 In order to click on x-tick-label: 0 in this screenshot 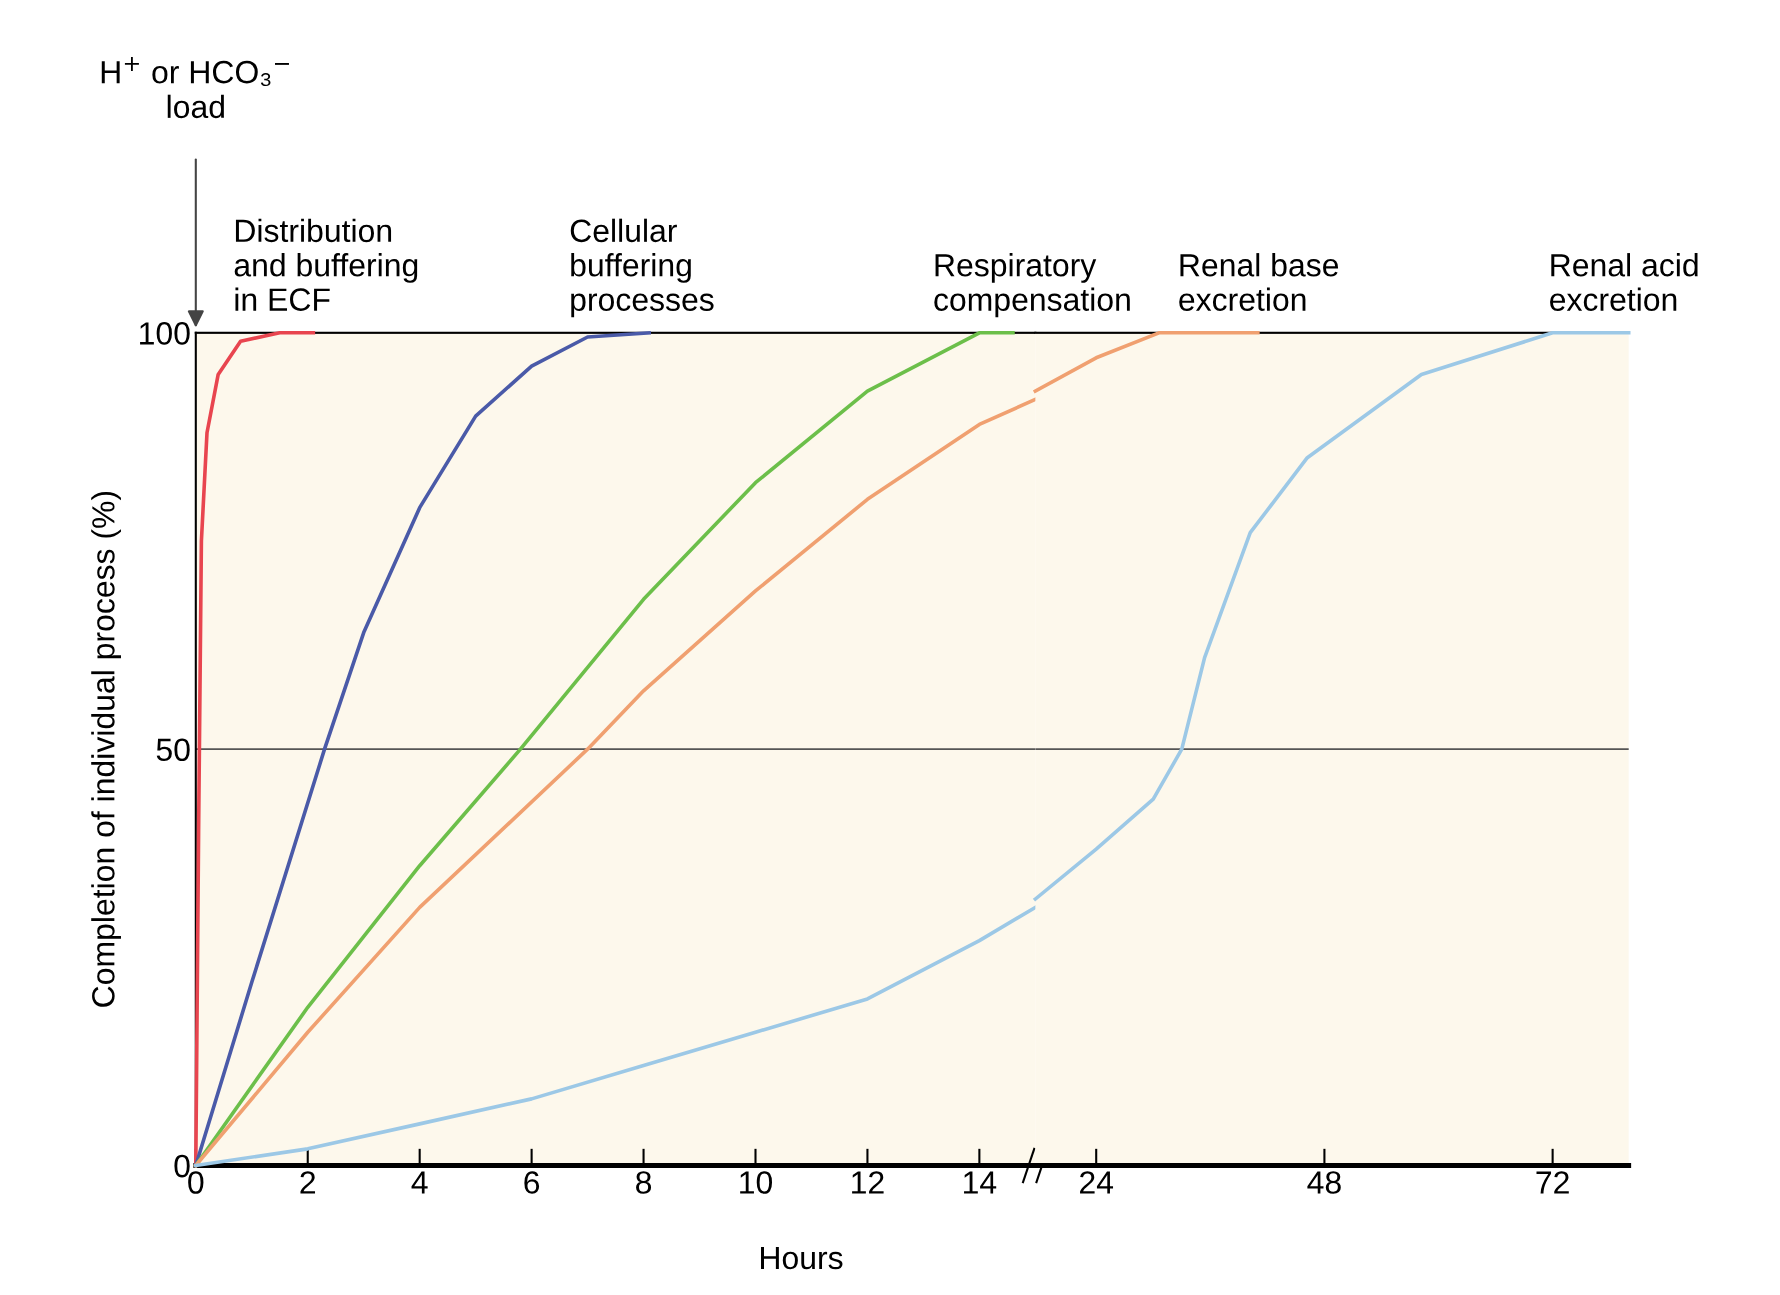, I will do `click(196, 1182)`.